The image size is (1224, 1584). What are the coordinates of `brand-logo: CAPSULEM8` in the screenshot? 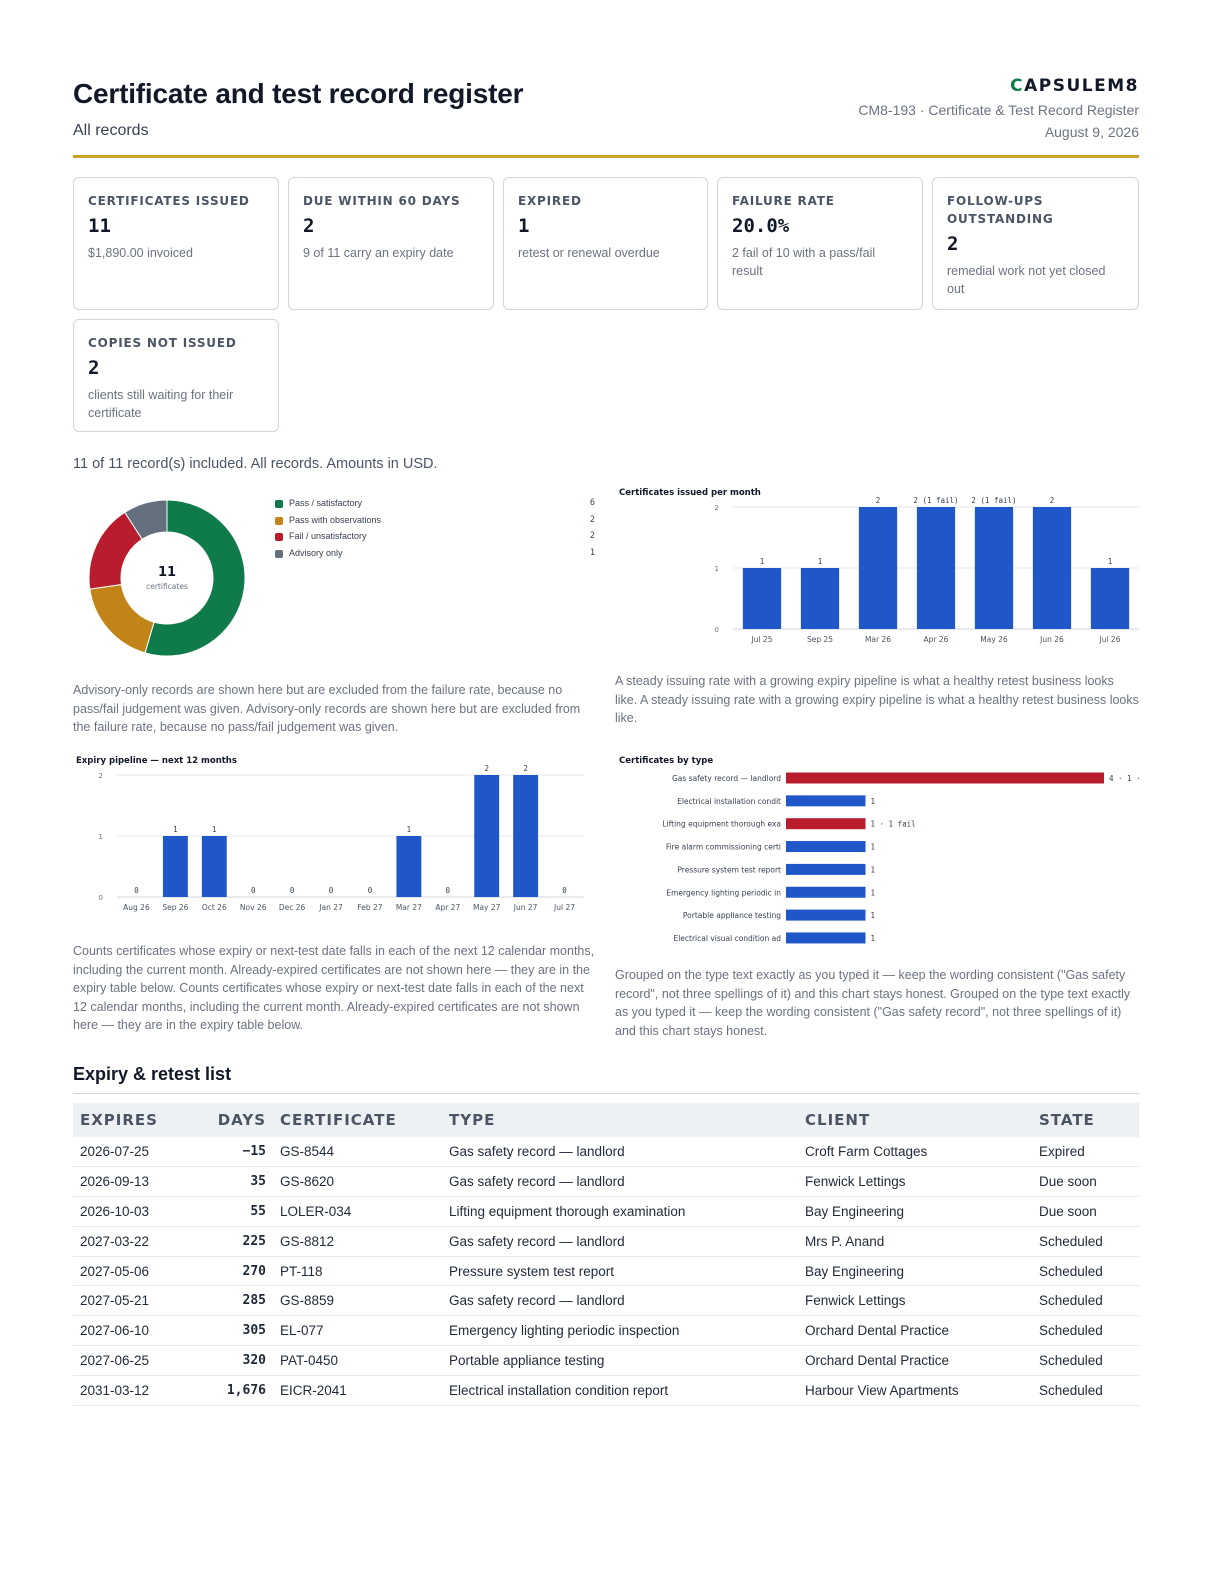 It's located at (1074, 86).